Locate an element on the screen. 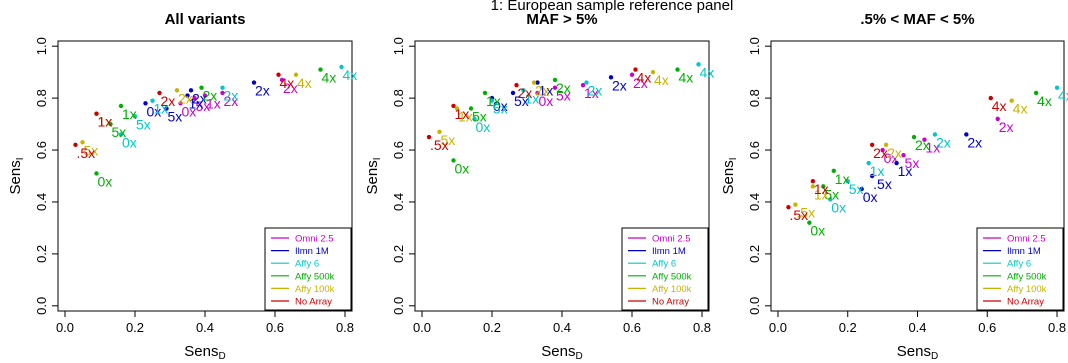  legend-entry: Affy 500k is located at coordinates (315, 276).